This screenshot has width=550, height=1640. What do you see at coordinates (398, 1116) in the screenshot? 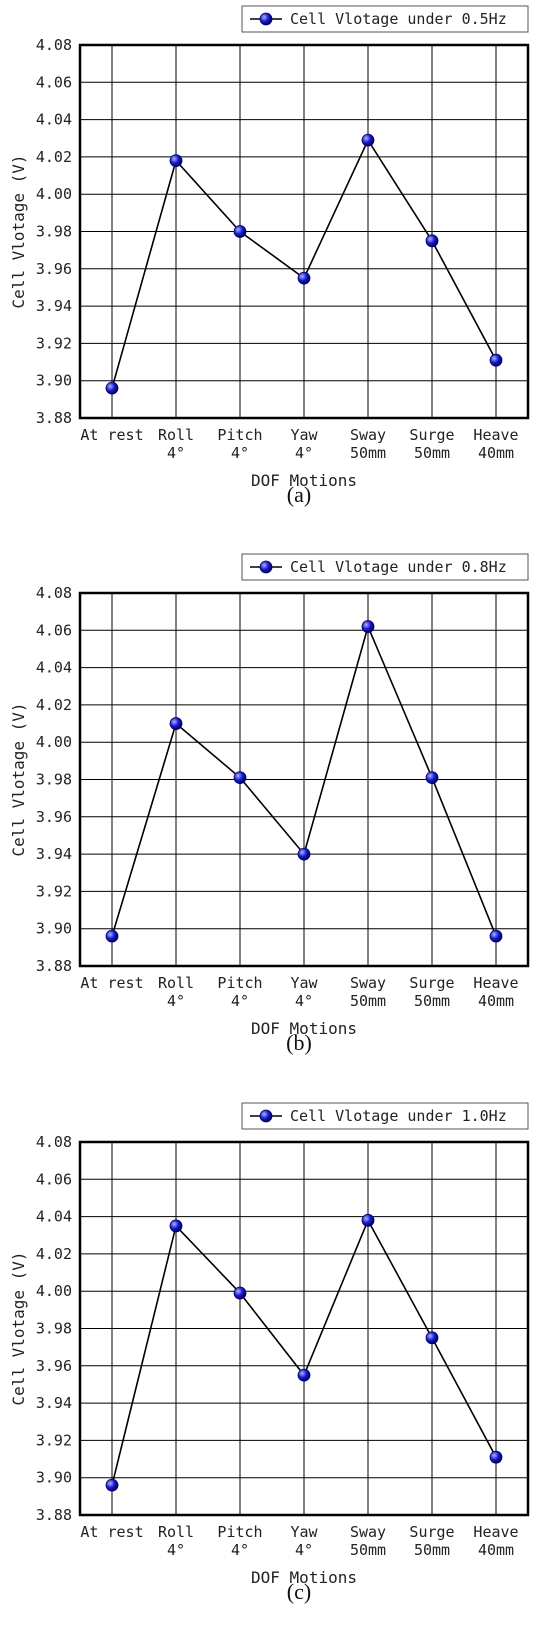
I see `legend-label: Cell Vlotage under 1.0Hz` at bounding box center [398, 1116].